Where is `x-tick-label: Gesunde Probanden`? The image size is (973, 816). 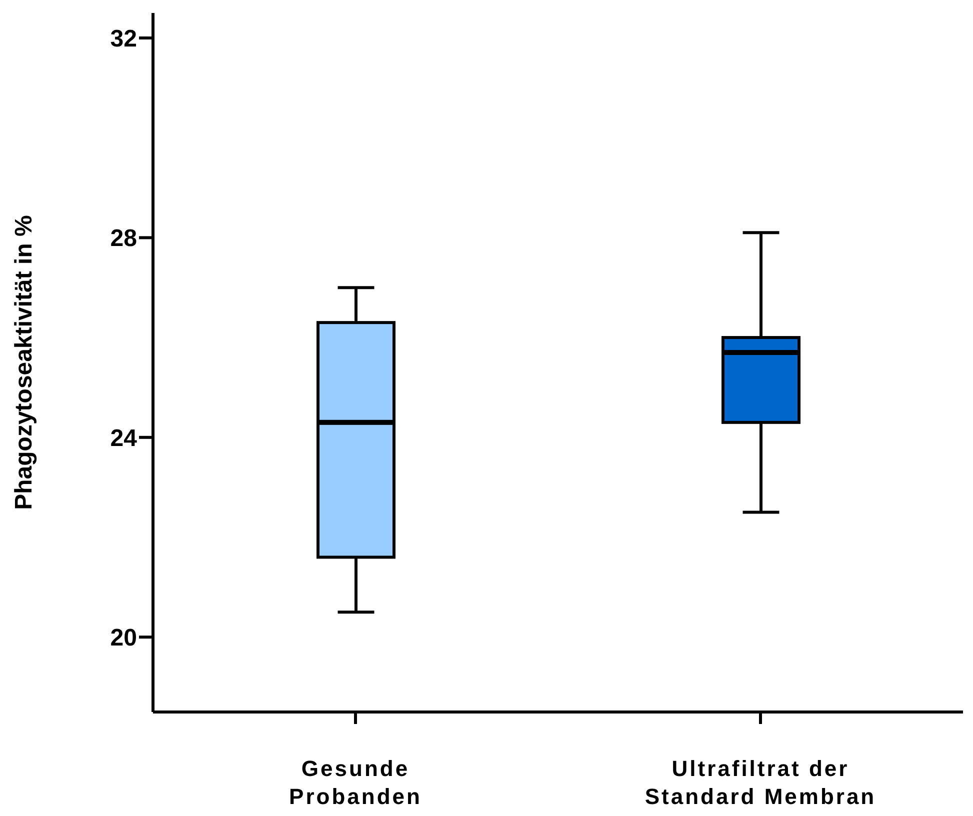 x-tick-label: Gesunde Probanden is located at coordinates (355, 782).